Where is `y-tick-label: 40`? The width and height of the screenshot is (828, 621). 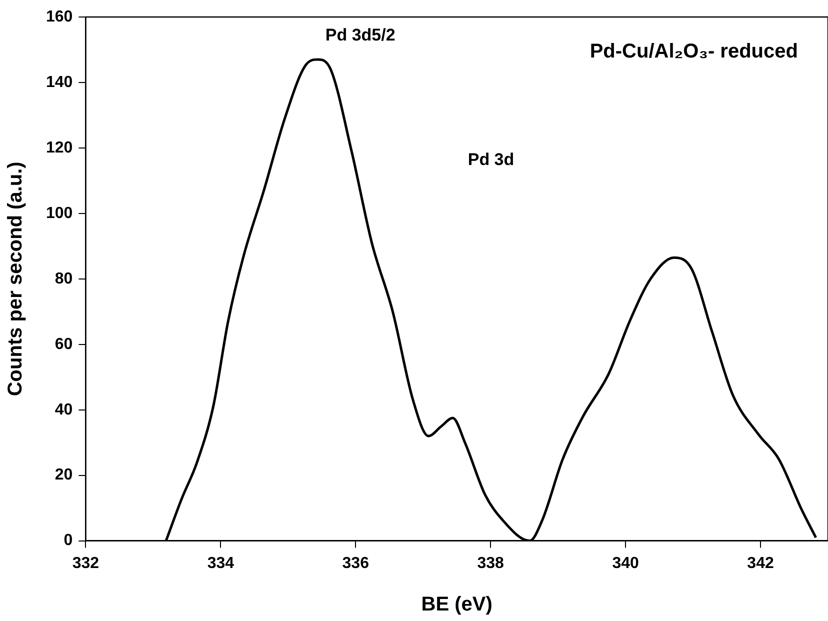
y-tick-label: 40 is located at coordinates (63, 409).